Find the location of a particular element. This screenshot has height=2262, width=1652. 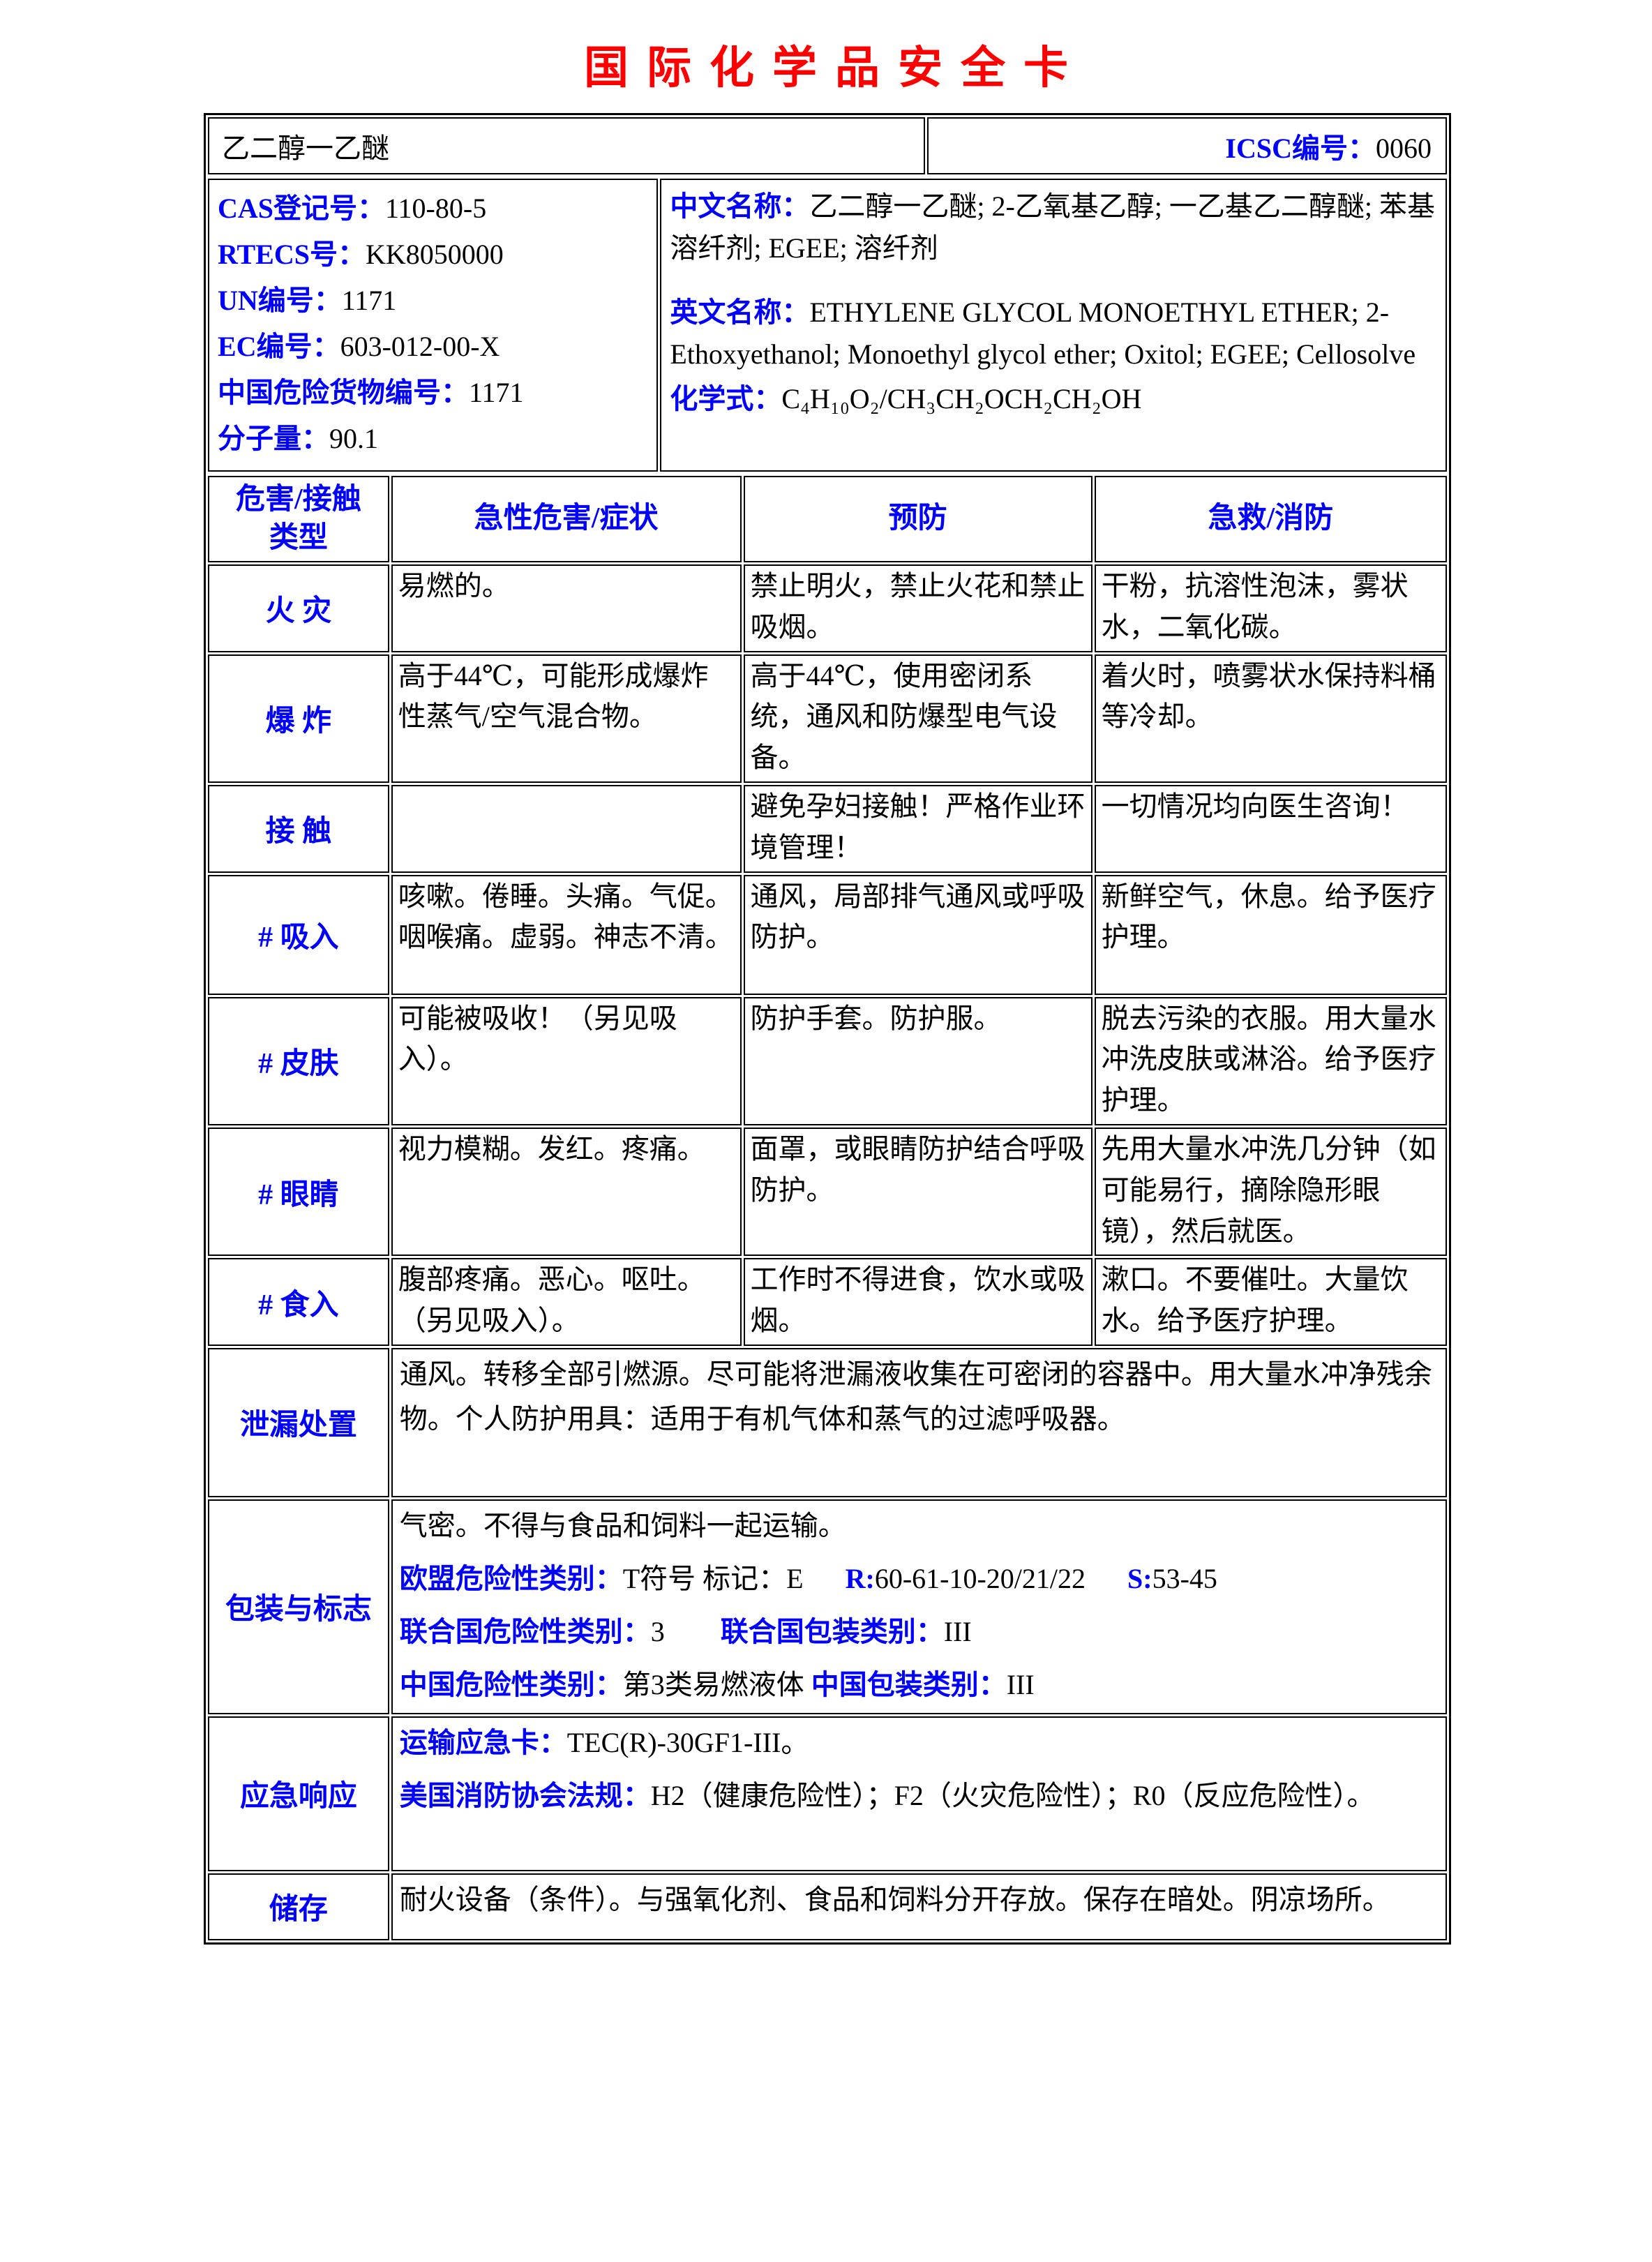

hazard-cell: 高于44℃，使用密闭系统，通风和防爆型电气设备。 is located at coordinates (917, 719).